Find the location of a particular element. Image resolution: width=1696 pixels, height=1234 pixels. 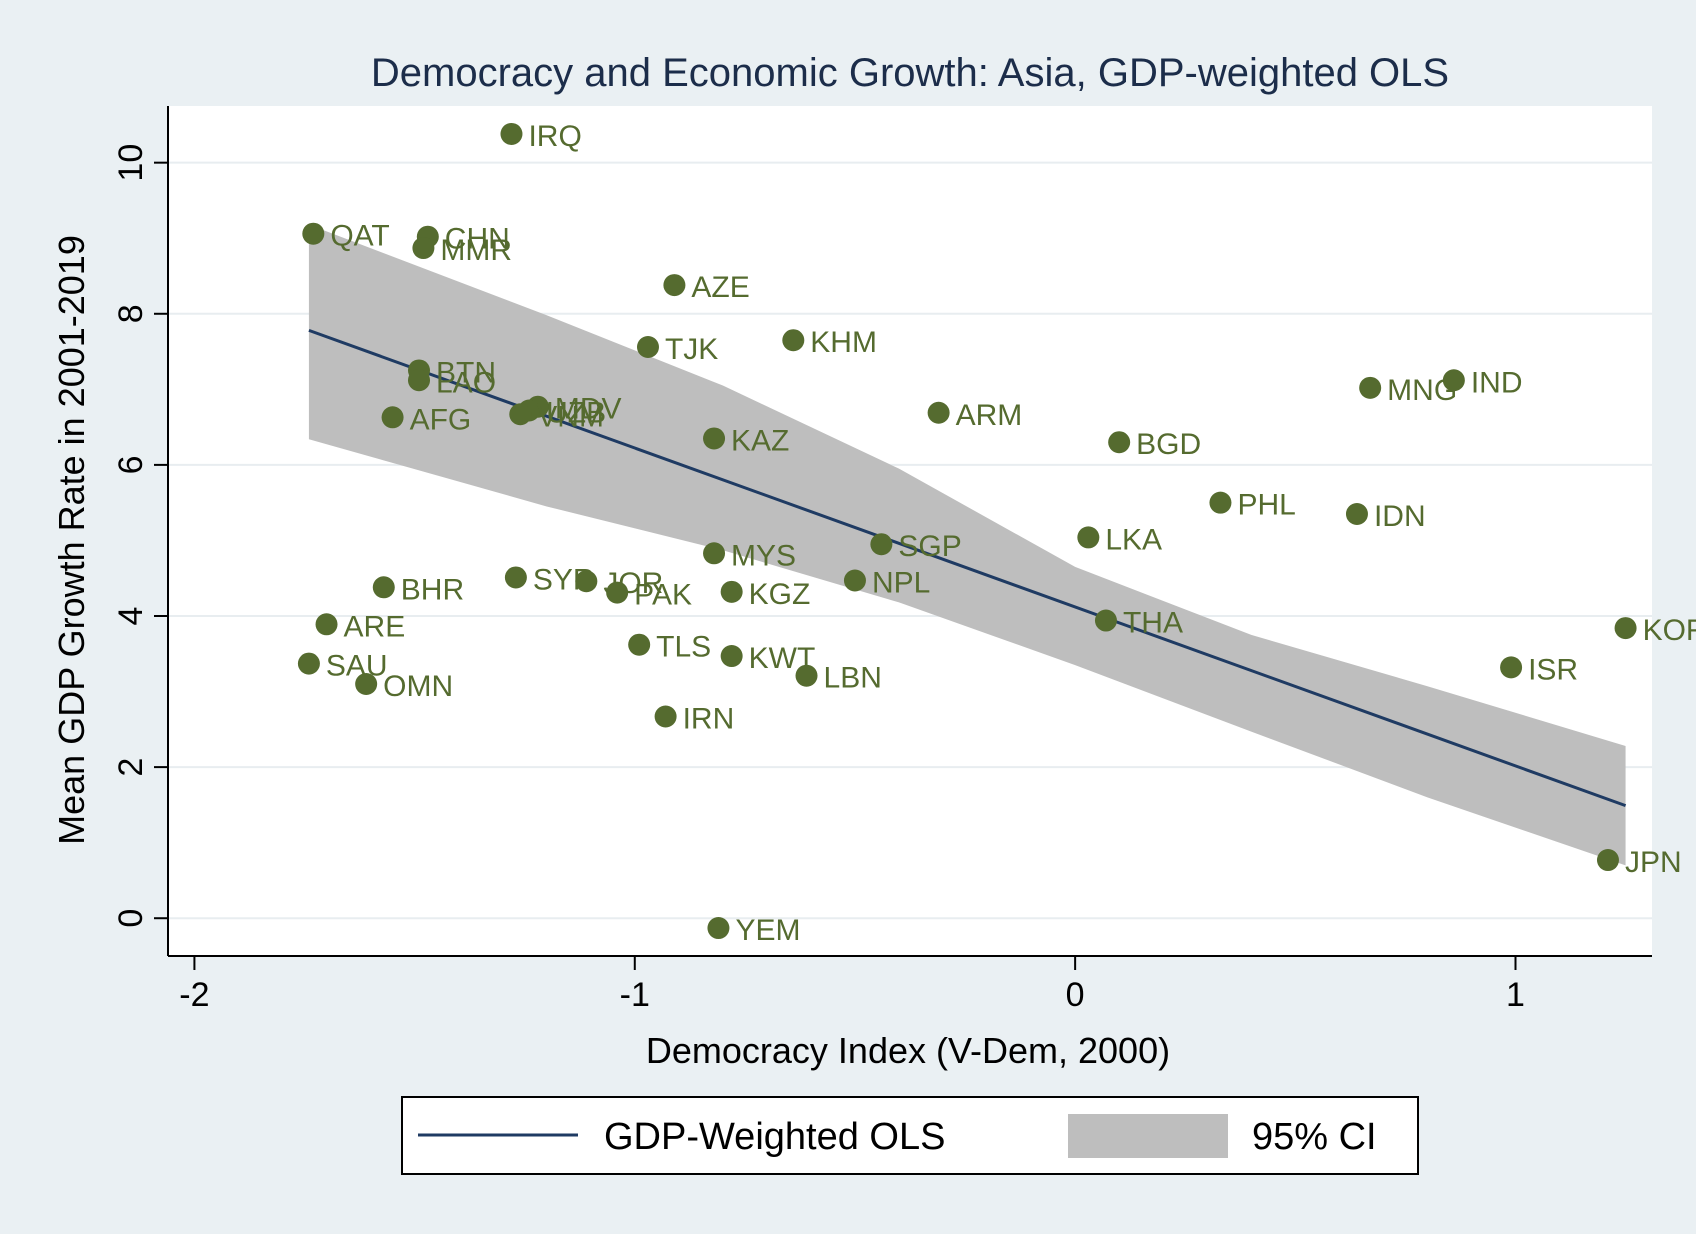

legend: GDP-Weighted OLS 95% CI is located at coordinates (910, 1135).